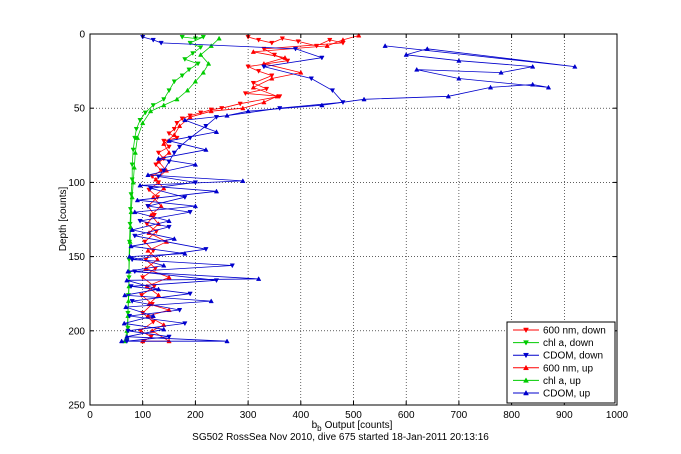 The height and width of the screenshot is (454, 681). Describe the element at coordinates (568, 368) in the screenshot. I see `legend-label: 600 nm, up` at that location.